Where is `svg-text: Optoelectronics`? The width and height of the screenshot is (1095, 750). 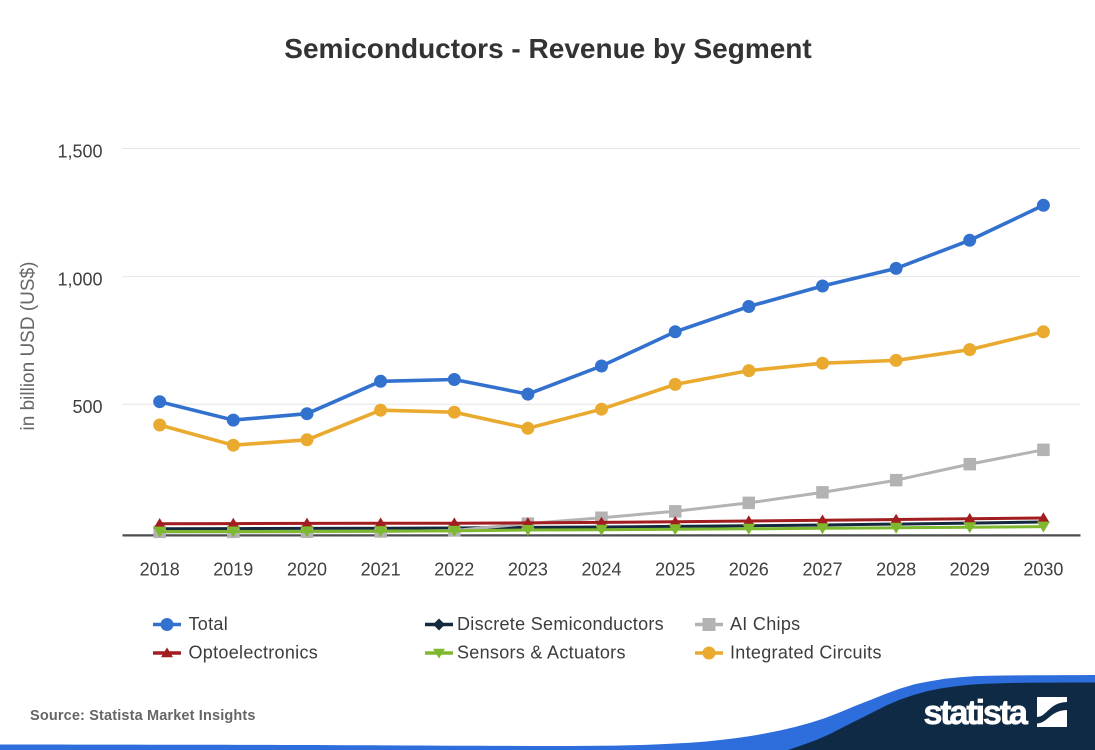
svg-text: Optoelectronics is located at coordinates (254, 653).